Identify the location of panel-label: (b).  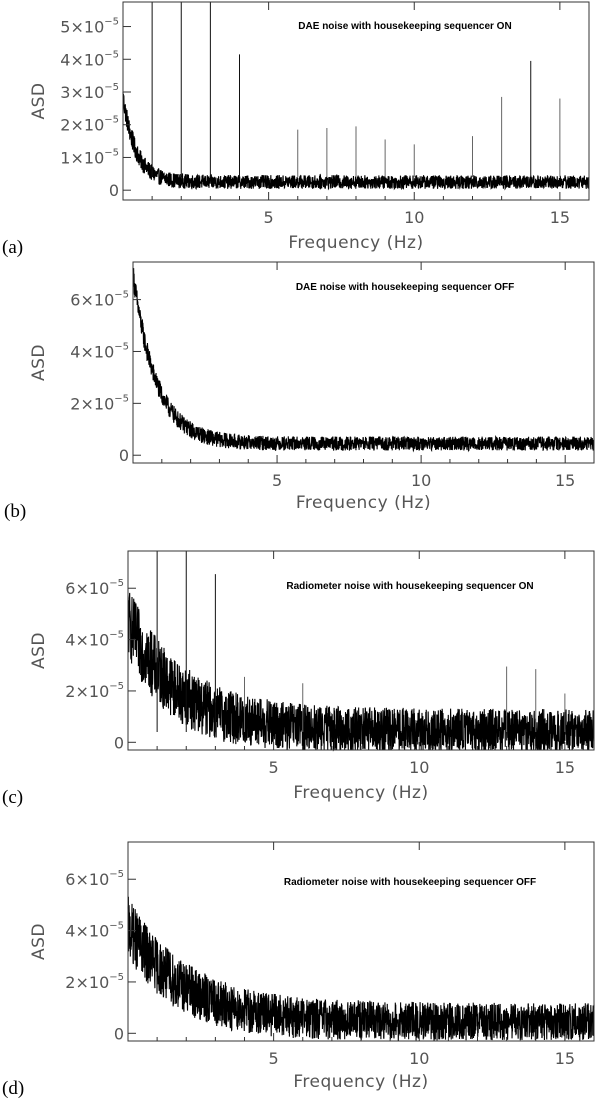
(15, 511).